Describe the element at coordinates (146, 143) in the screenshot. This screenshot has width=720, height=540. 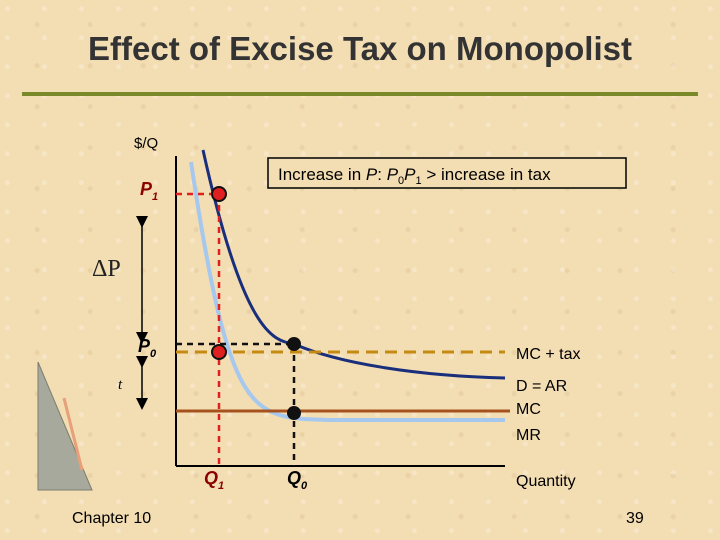
I see `y-axis-label: $/Q` at that location.